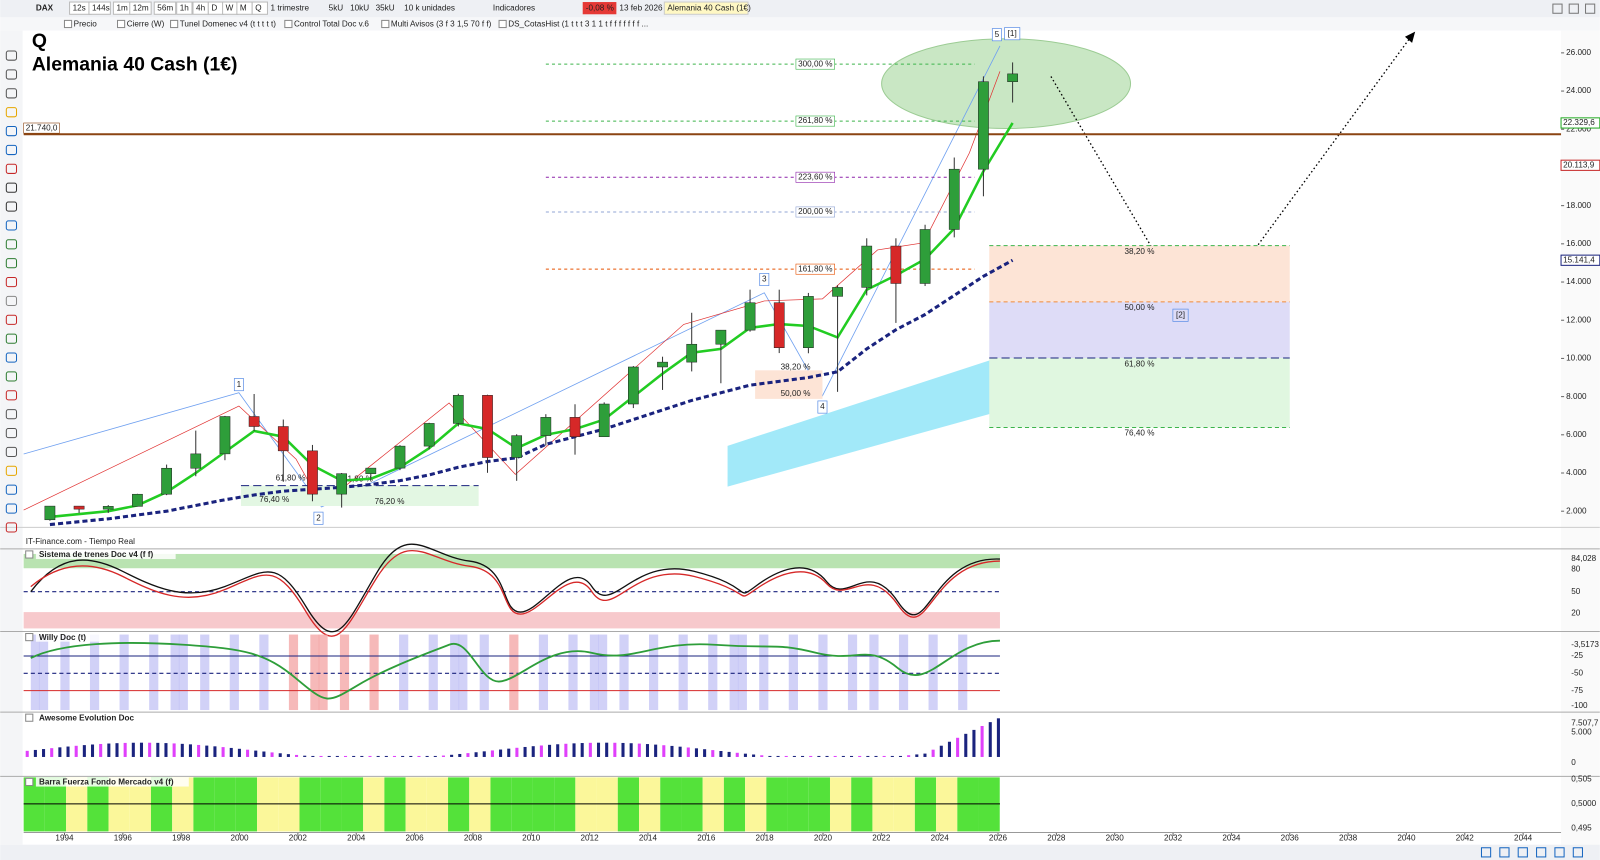  Describe the element at coordinates (514, 7) in the screenshot. I see `indicators-button: Indicadores` at that location.